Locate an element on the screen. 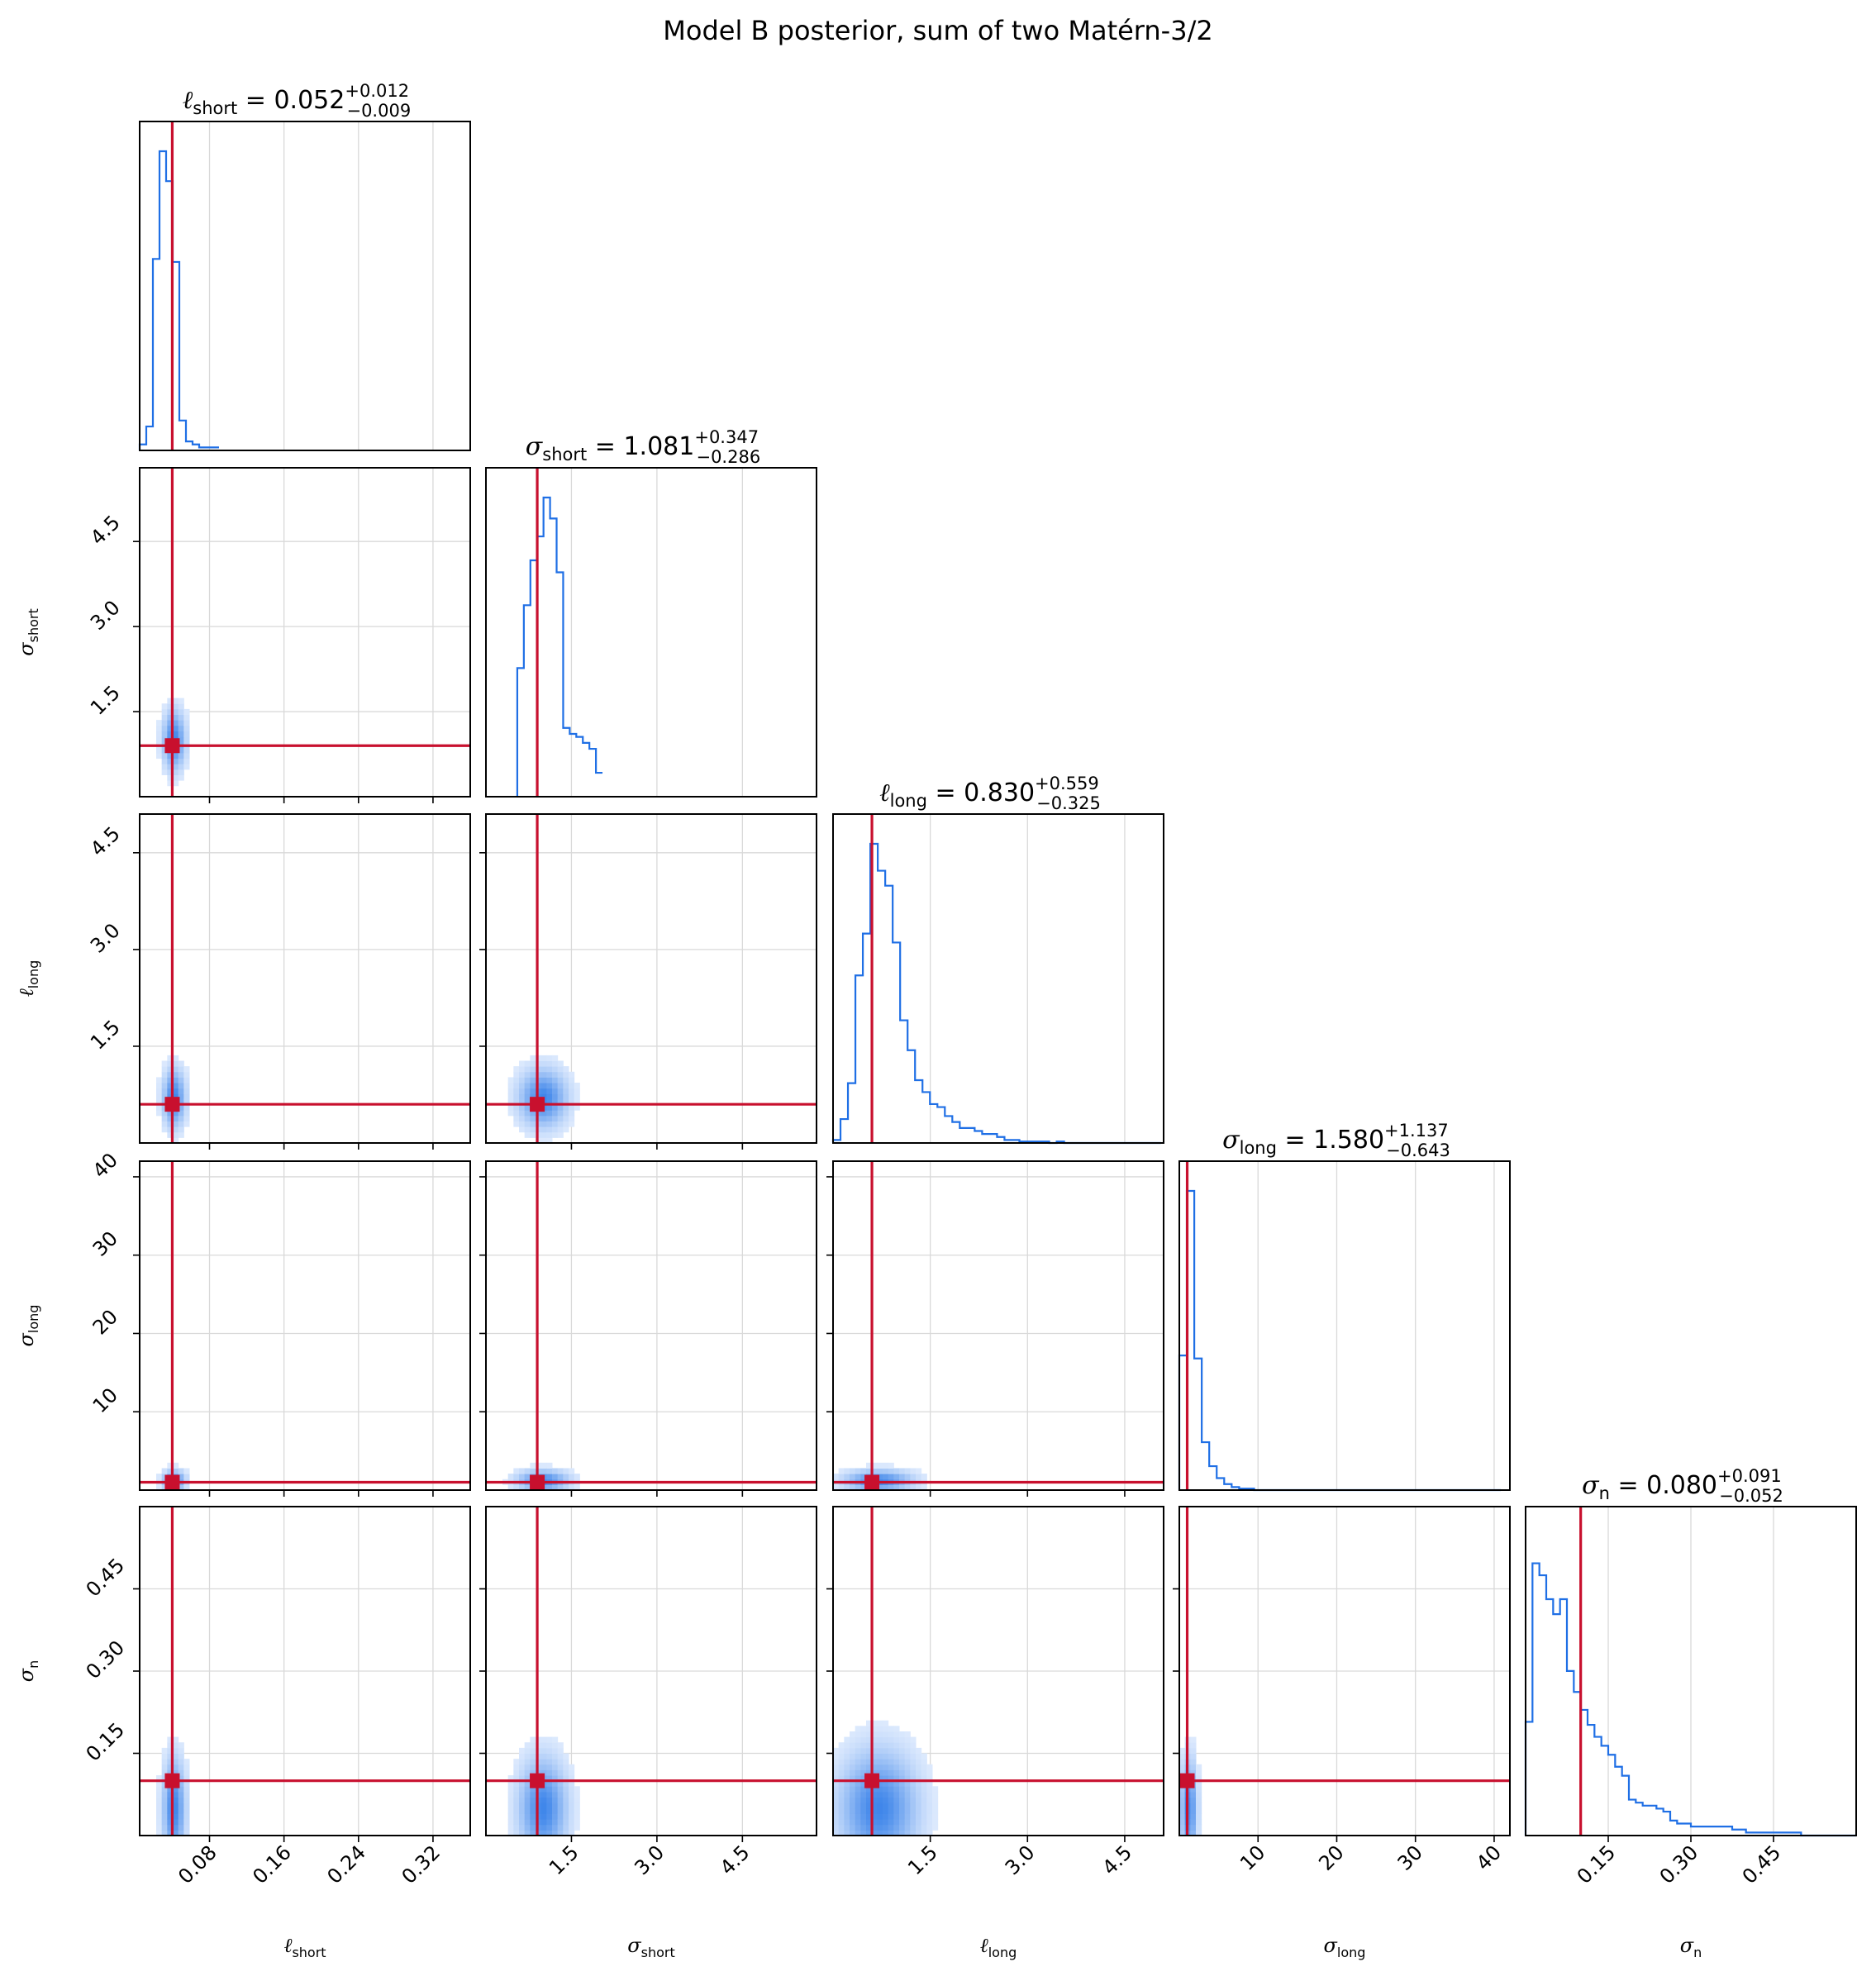  hist-panel-1: σshort = 1.081+0.347 −0.286 is located at coordinates (651, 612).